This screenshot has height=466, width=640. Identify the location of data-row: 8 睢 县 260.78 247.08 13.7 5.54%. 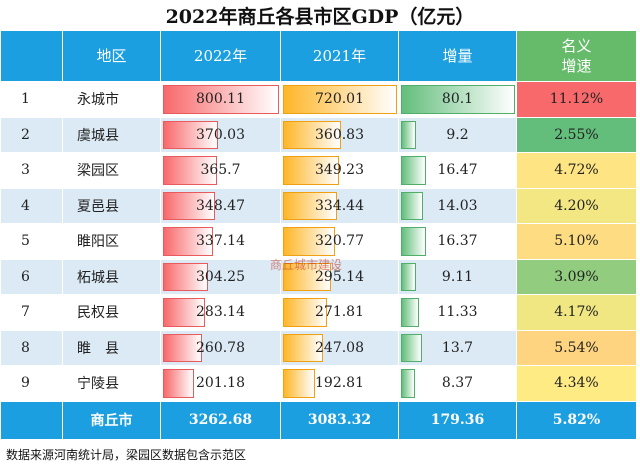
(318, 347).